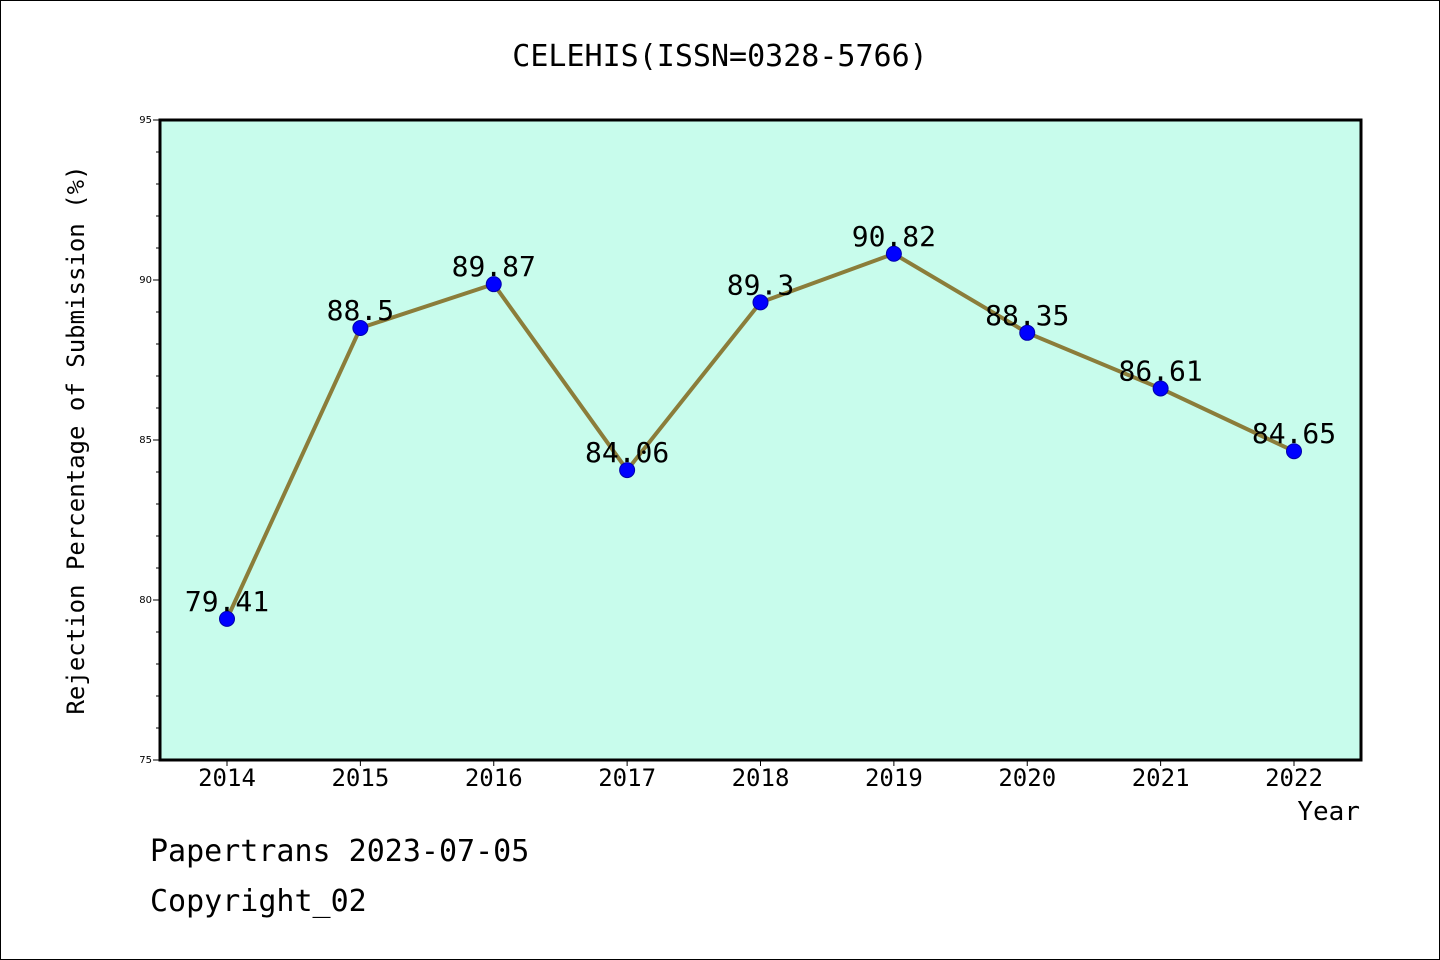  I want to click on y-tick-label: 95, so click(145, 120).